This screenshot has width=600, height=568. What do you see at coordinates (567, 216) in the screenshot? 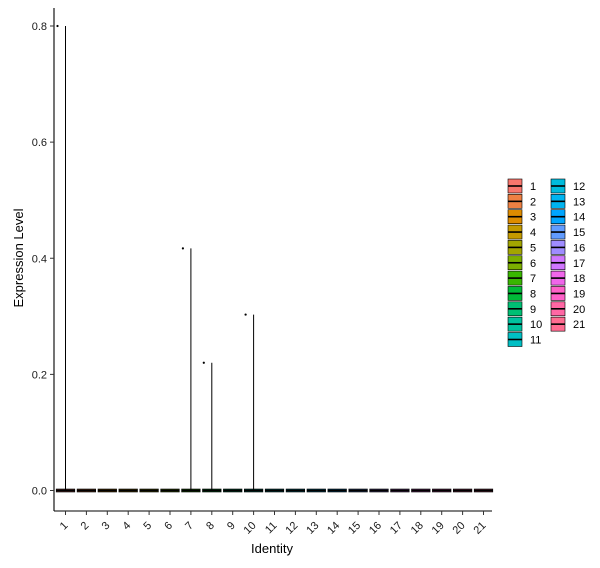
I see `legend-item: 14` at bounding box center [567, 216].